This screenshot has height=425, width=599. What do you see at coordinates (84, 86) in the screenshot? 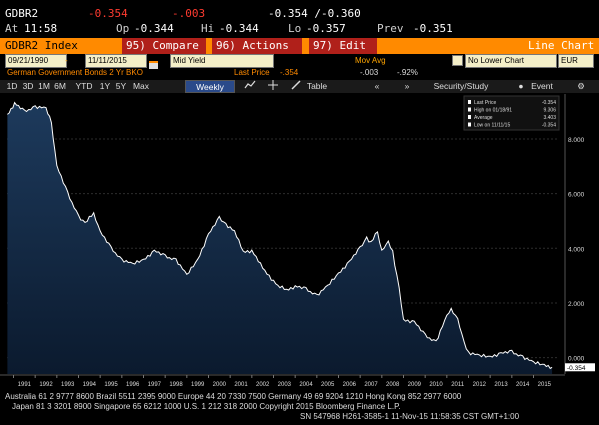
I see `interval-ytd: YTD` at bounding box center [84, 86].